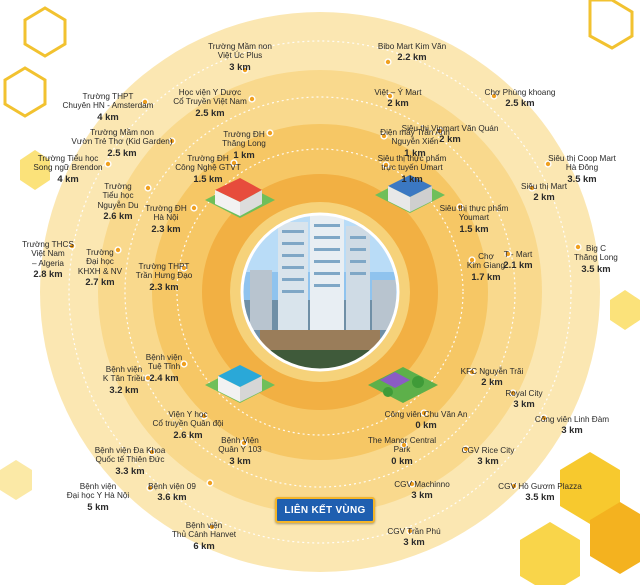 The width and height of the screenshot is (640, 585). I want to click on region-link-banner: LIÊN KẾT VÙNG, so click(325, 510).